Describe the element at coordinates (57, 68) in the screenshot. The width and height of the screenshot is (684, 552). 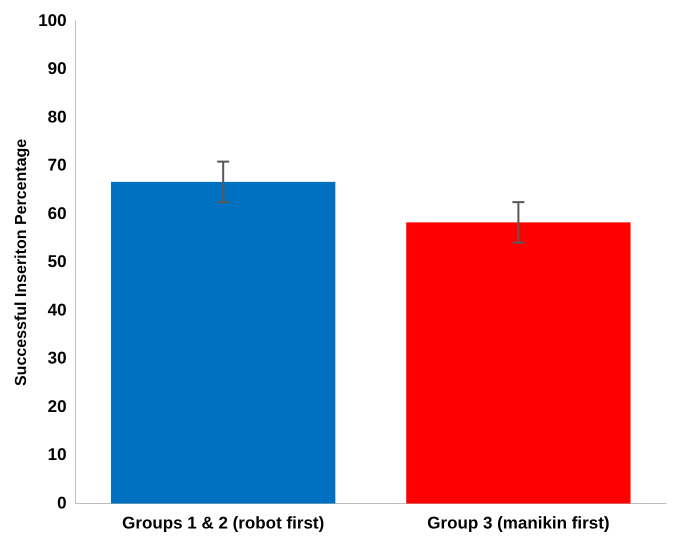
I see `y-tick-label: 90` at that location.